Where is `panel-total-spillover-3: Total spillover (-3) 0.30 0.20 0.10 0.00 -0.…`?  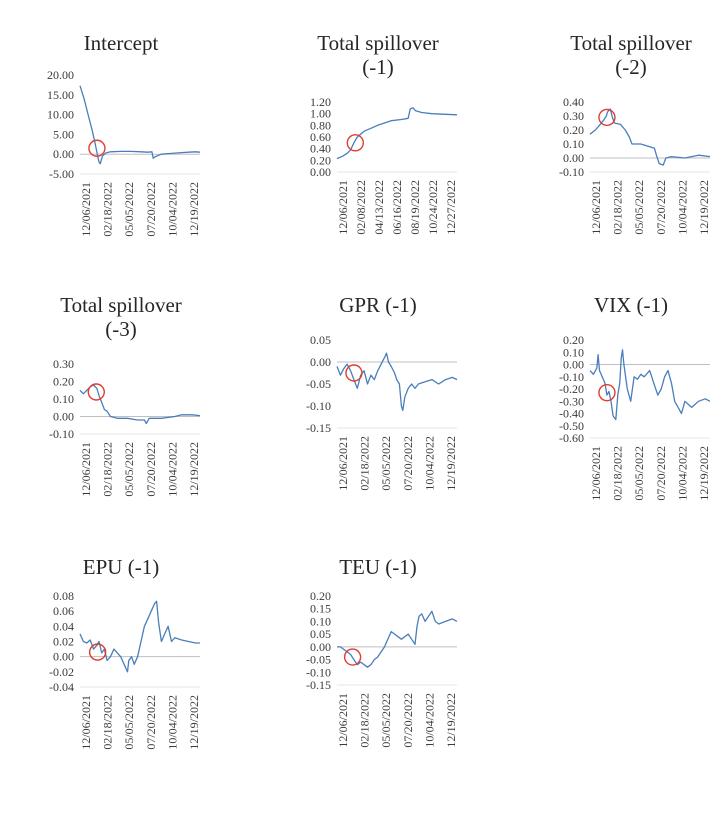 panel-total-spillover-3: Total spillover (-3) 0.30 0.20 0.10 0.00 -0.… is located at coordinates (121, 420).